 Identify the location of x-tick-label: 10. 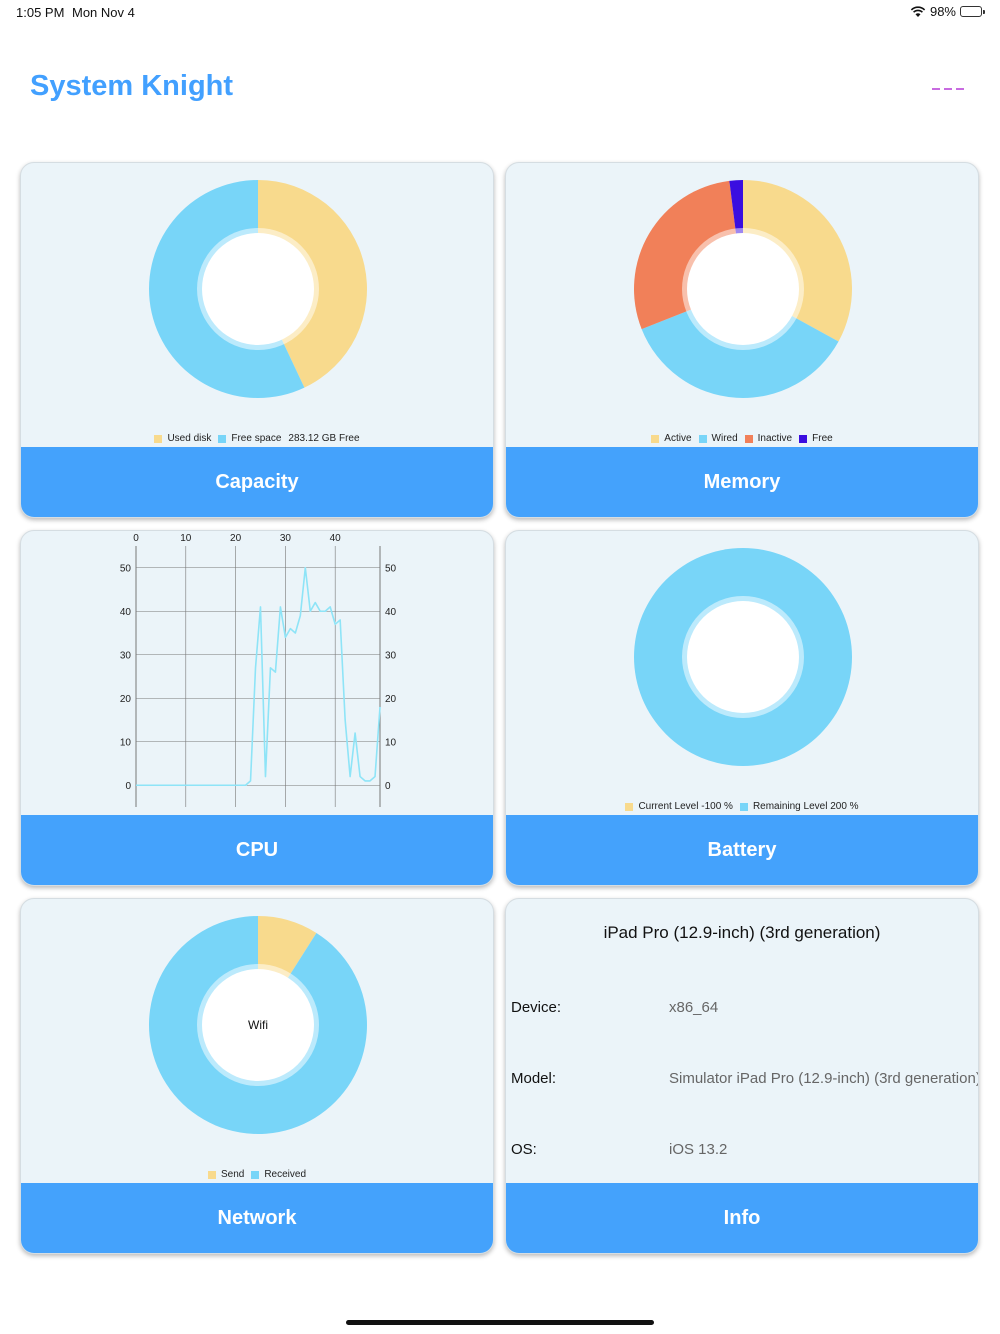
(186, 538).